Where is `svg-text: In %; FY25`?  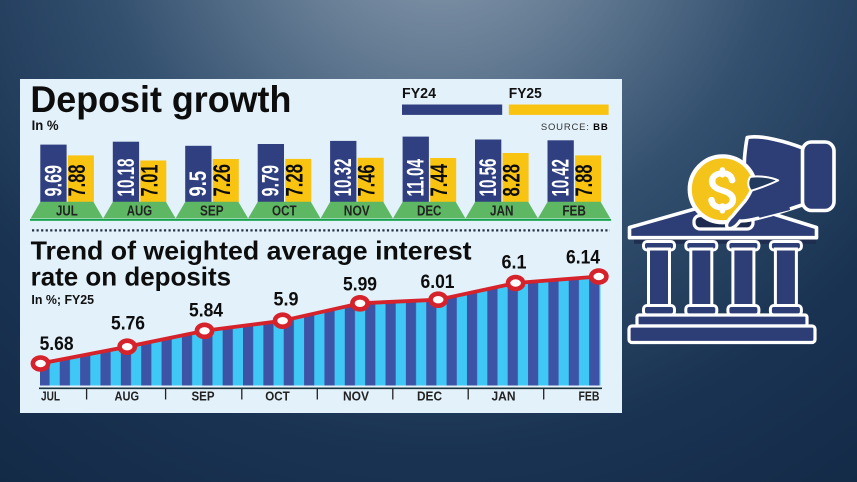
svg-text: In %; FY25 is located at coordinates (62, 299).